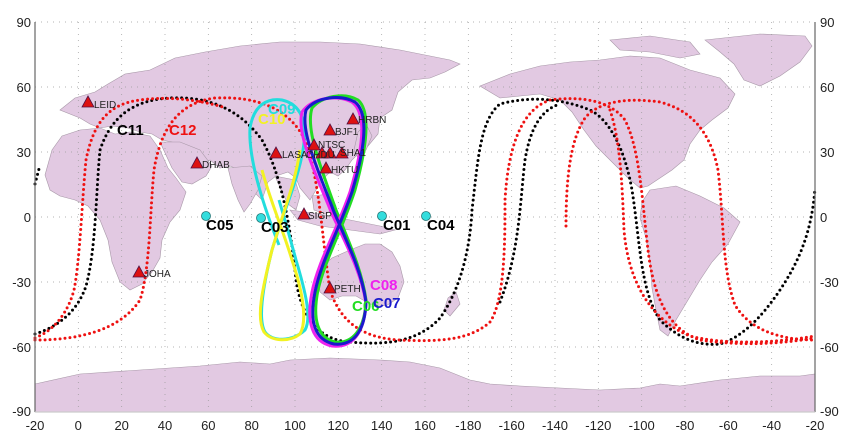 This screenshot has height=438, width=850. I want to click on station-marker-joha, so click(139, 271).